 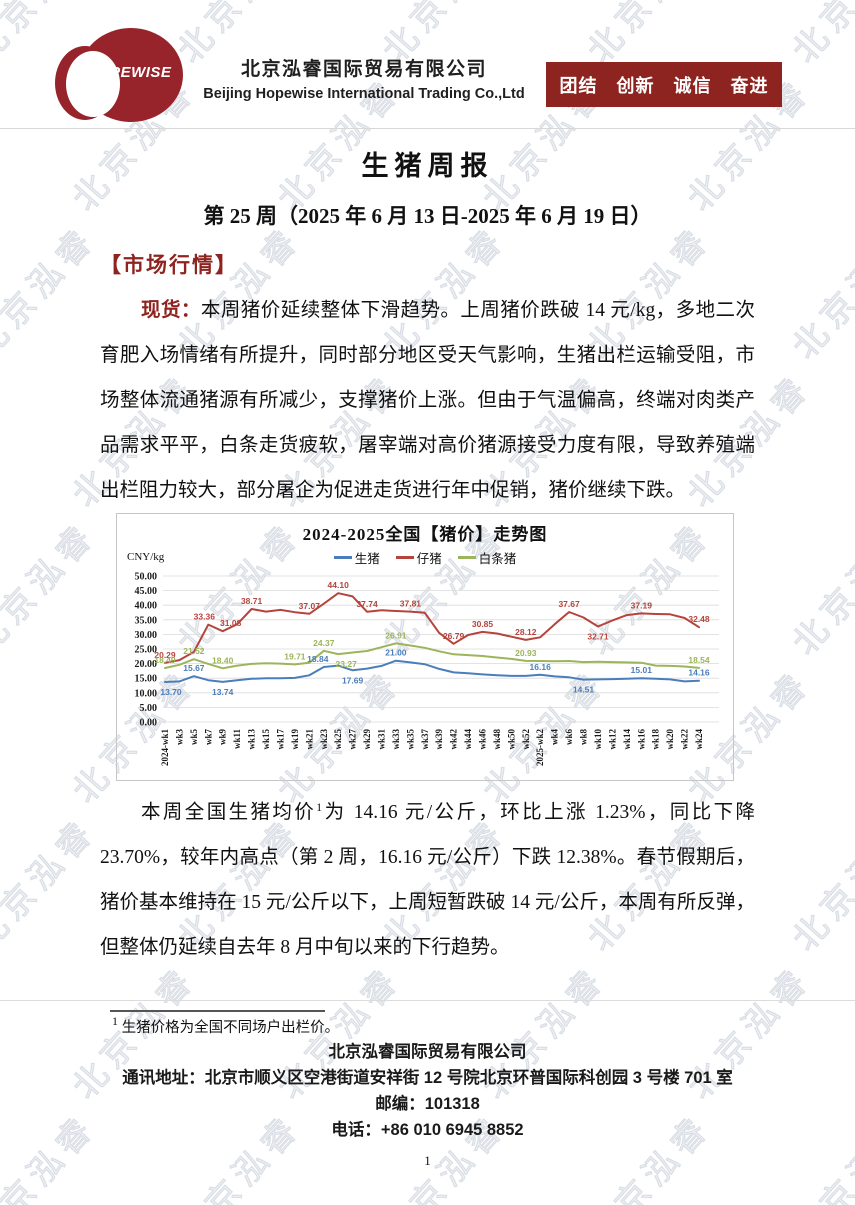 What do you see at coordinates (427, 1160) in the screenshot?
I see `page-number: 1` at bounding box center [427, 1160].